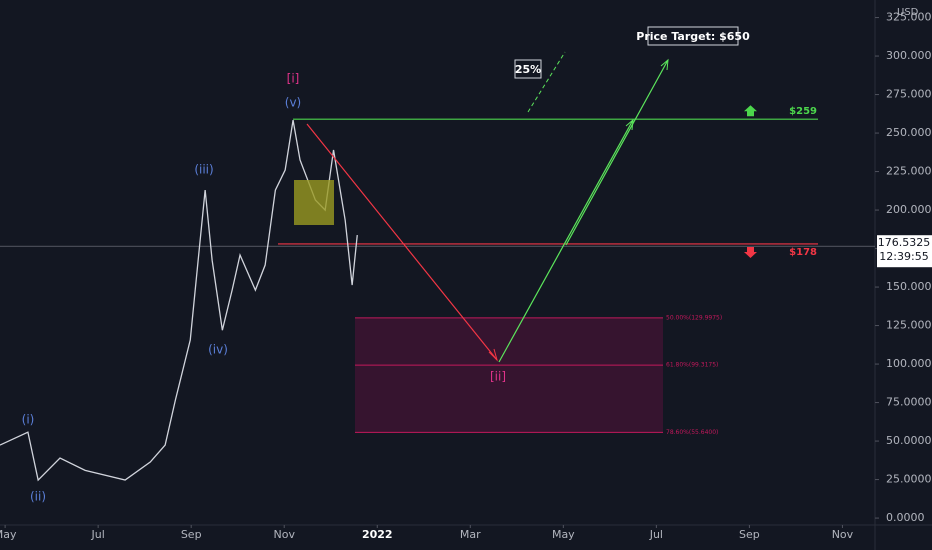  I want to click on price-tag, so click(904, 251).